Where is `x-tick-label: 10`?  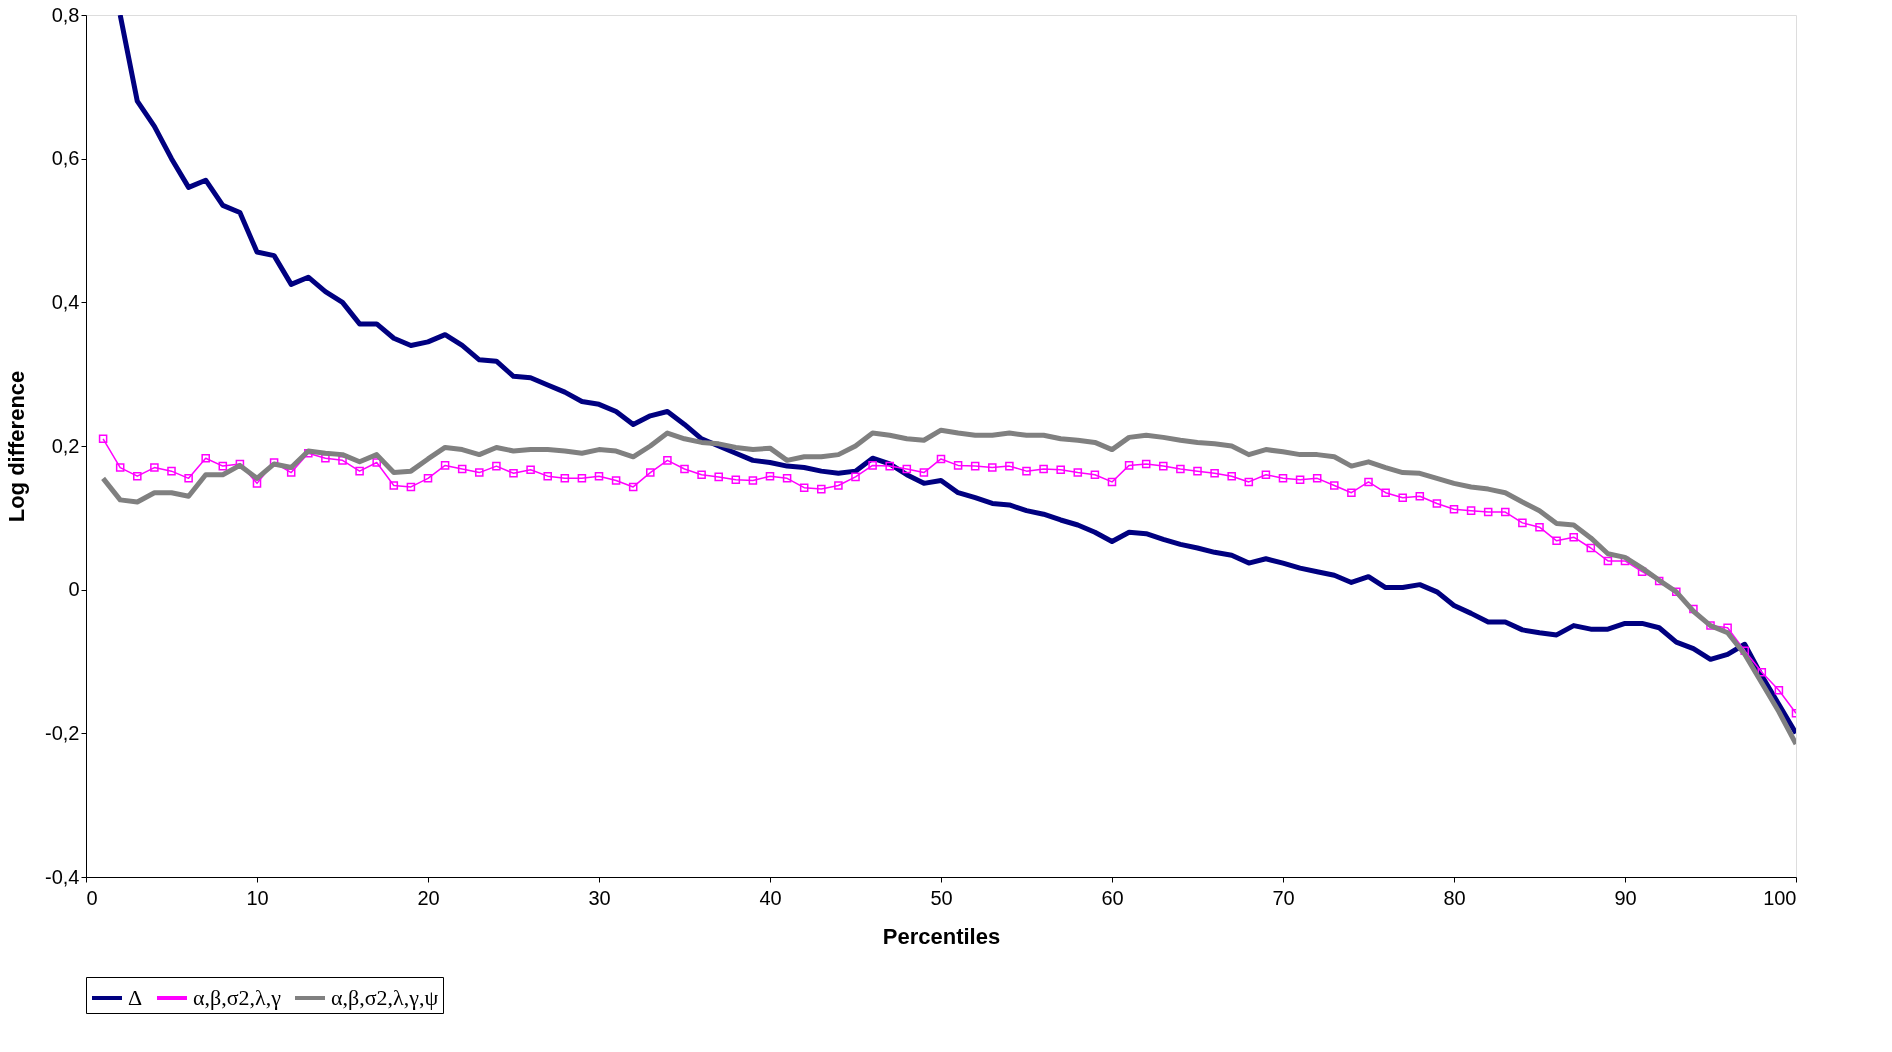 x-tick-label: 10 is located at coordinates (257, 897).